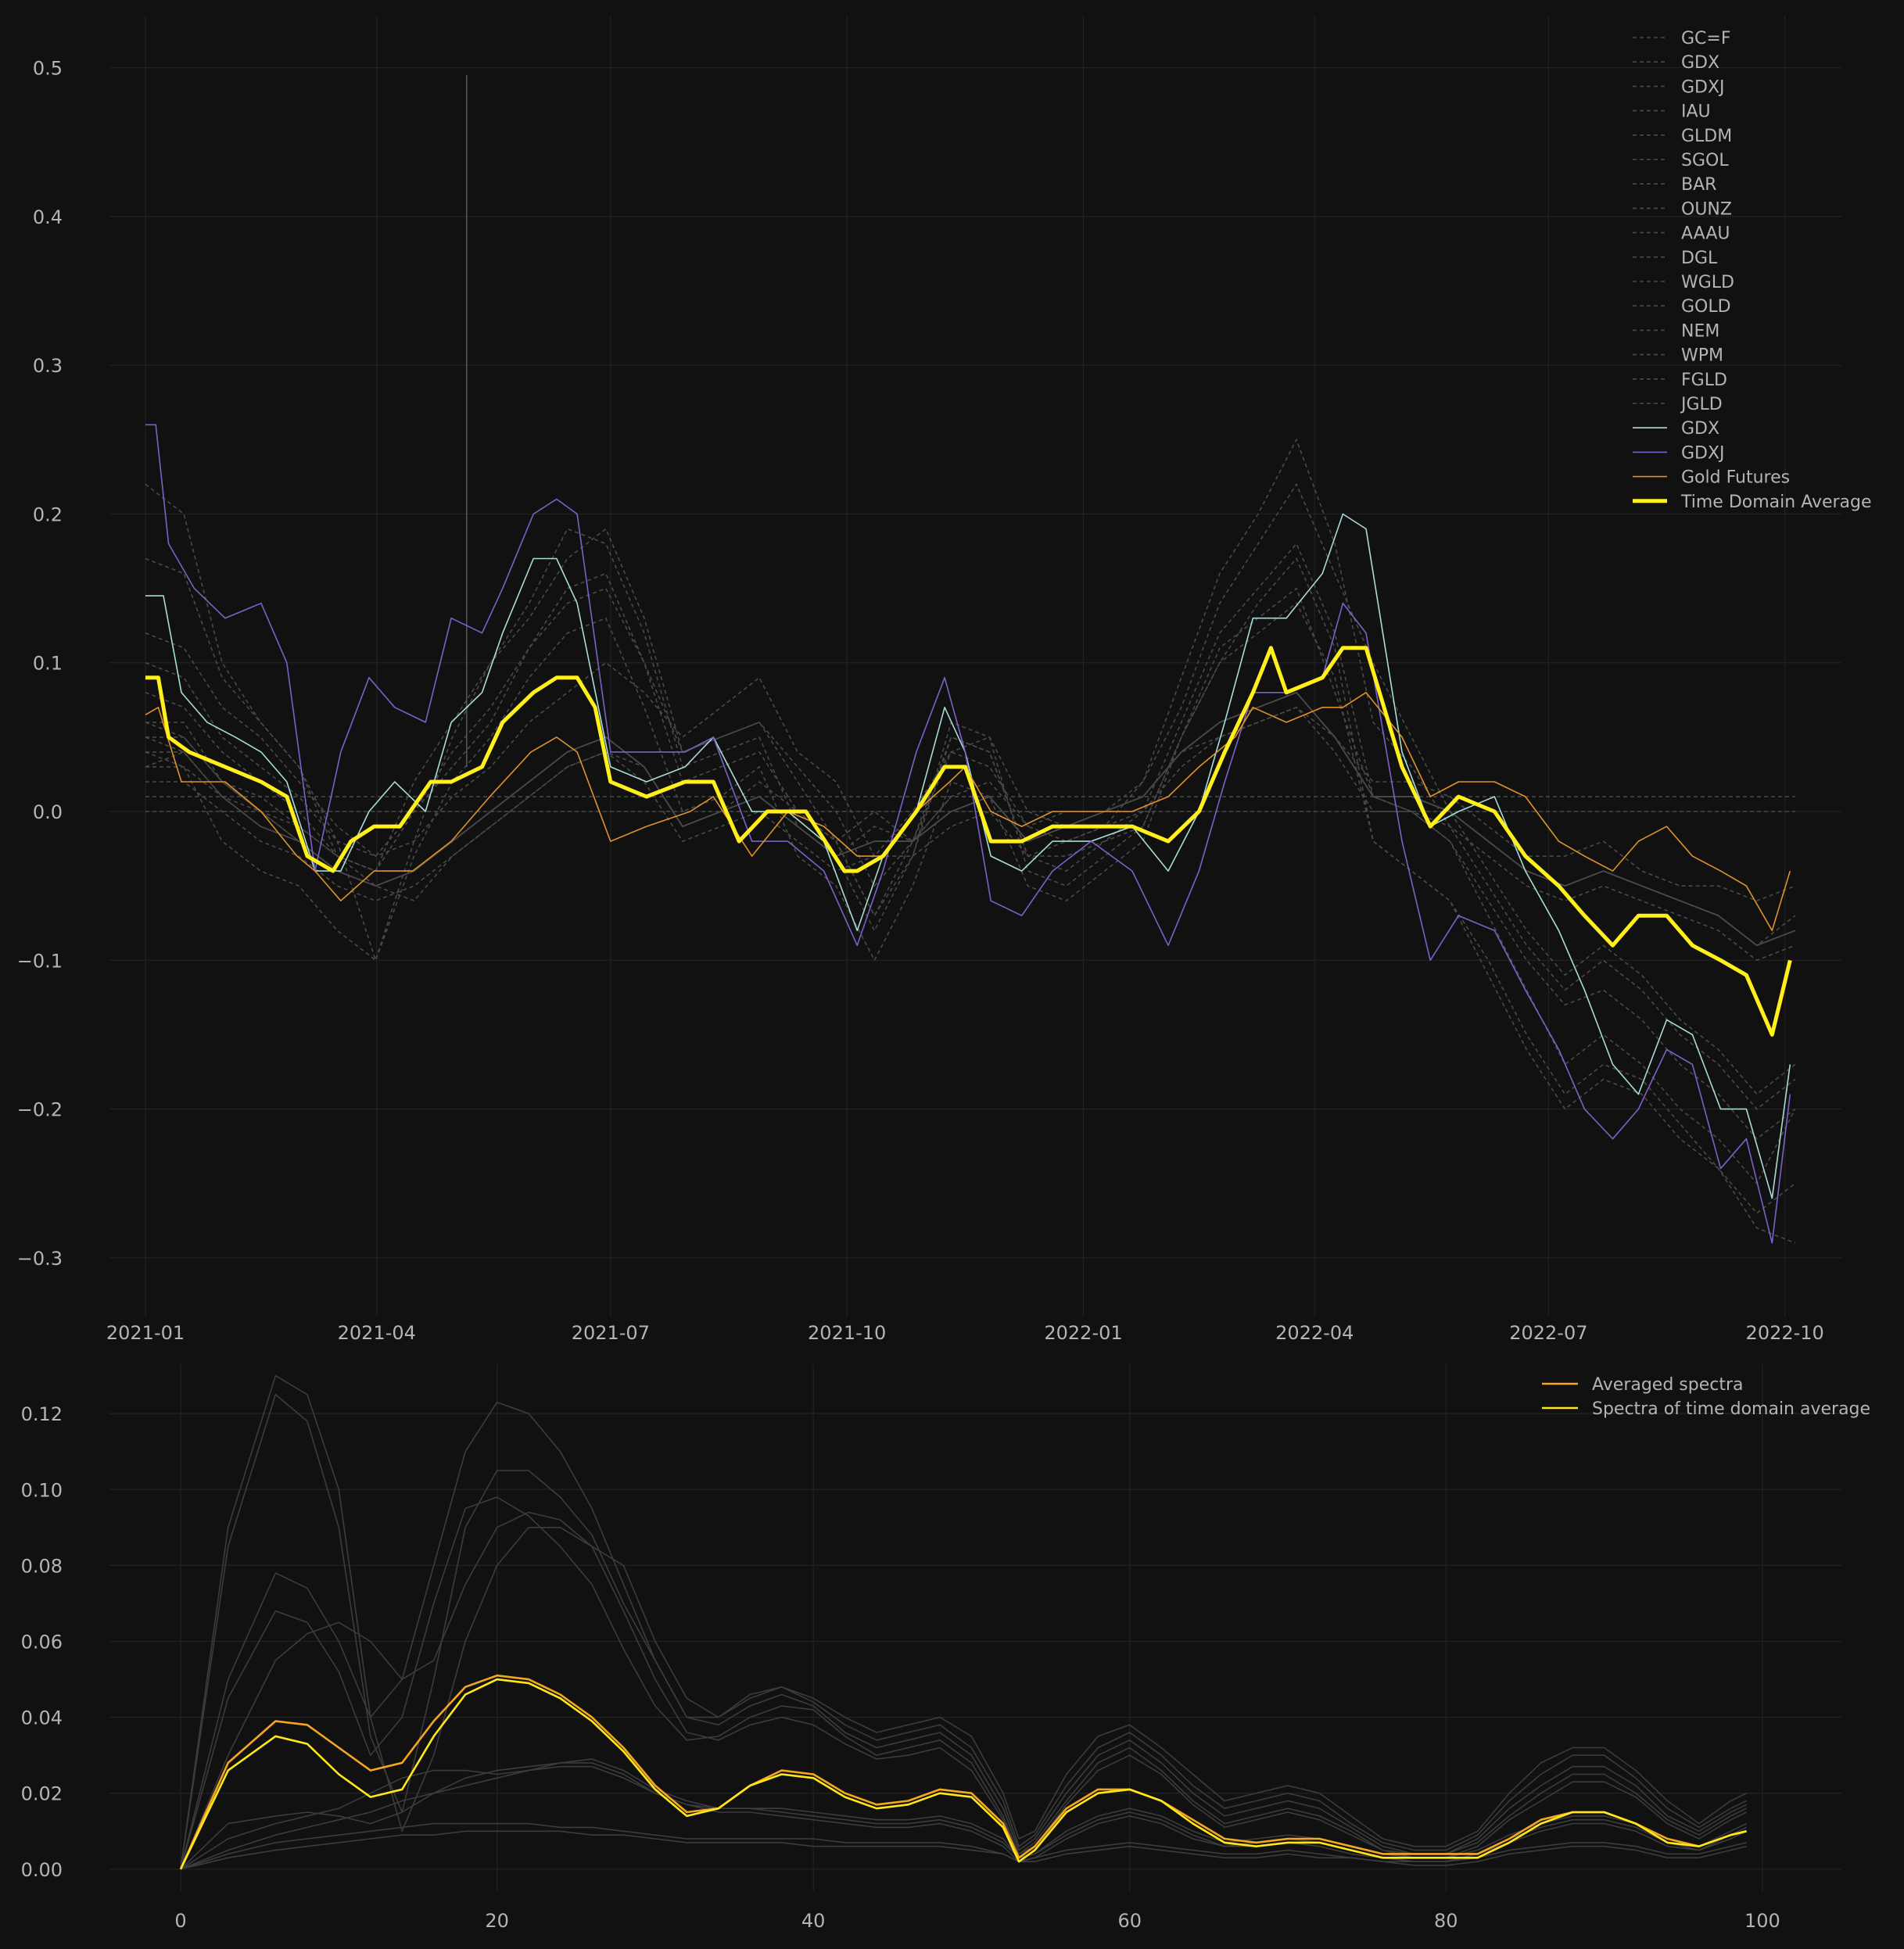 This screenshot has height=1949, width=1904. Describe the element at coordinates (1762, 1921) in the screenshot. I see `x-tick-label: 100` at that location.